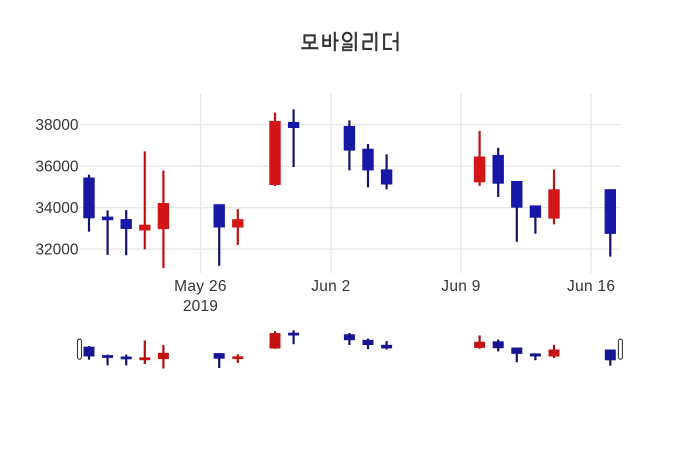 The width and height of the screenshot is (700, 455). Describe the element at coordinates (56, 208) in the screenshot. I see `svg-text: 34000` at that location.